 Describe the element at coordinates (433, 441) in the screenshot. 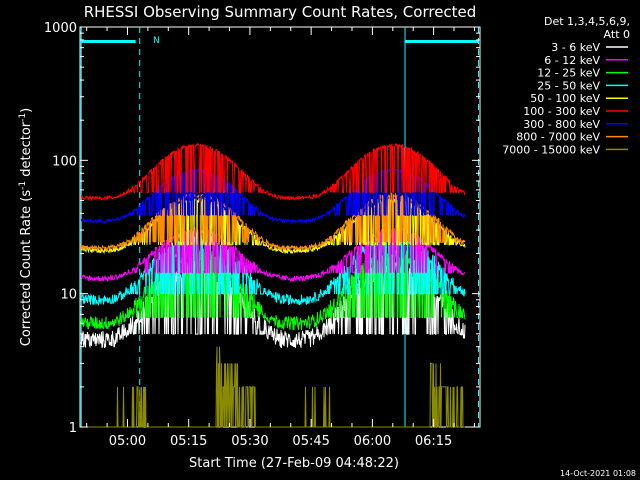

I see `x-tick-label: 06:15` at that location.